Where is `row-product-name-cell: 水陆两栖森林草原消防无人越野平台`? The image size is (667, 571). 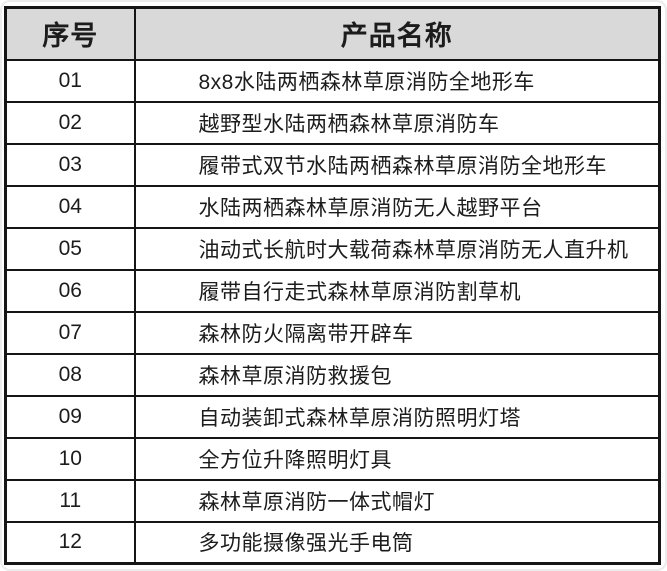
row-product-name-cell: 水陆两栖森林草原消防无人越野平台 is located at coordinates (397, 206).